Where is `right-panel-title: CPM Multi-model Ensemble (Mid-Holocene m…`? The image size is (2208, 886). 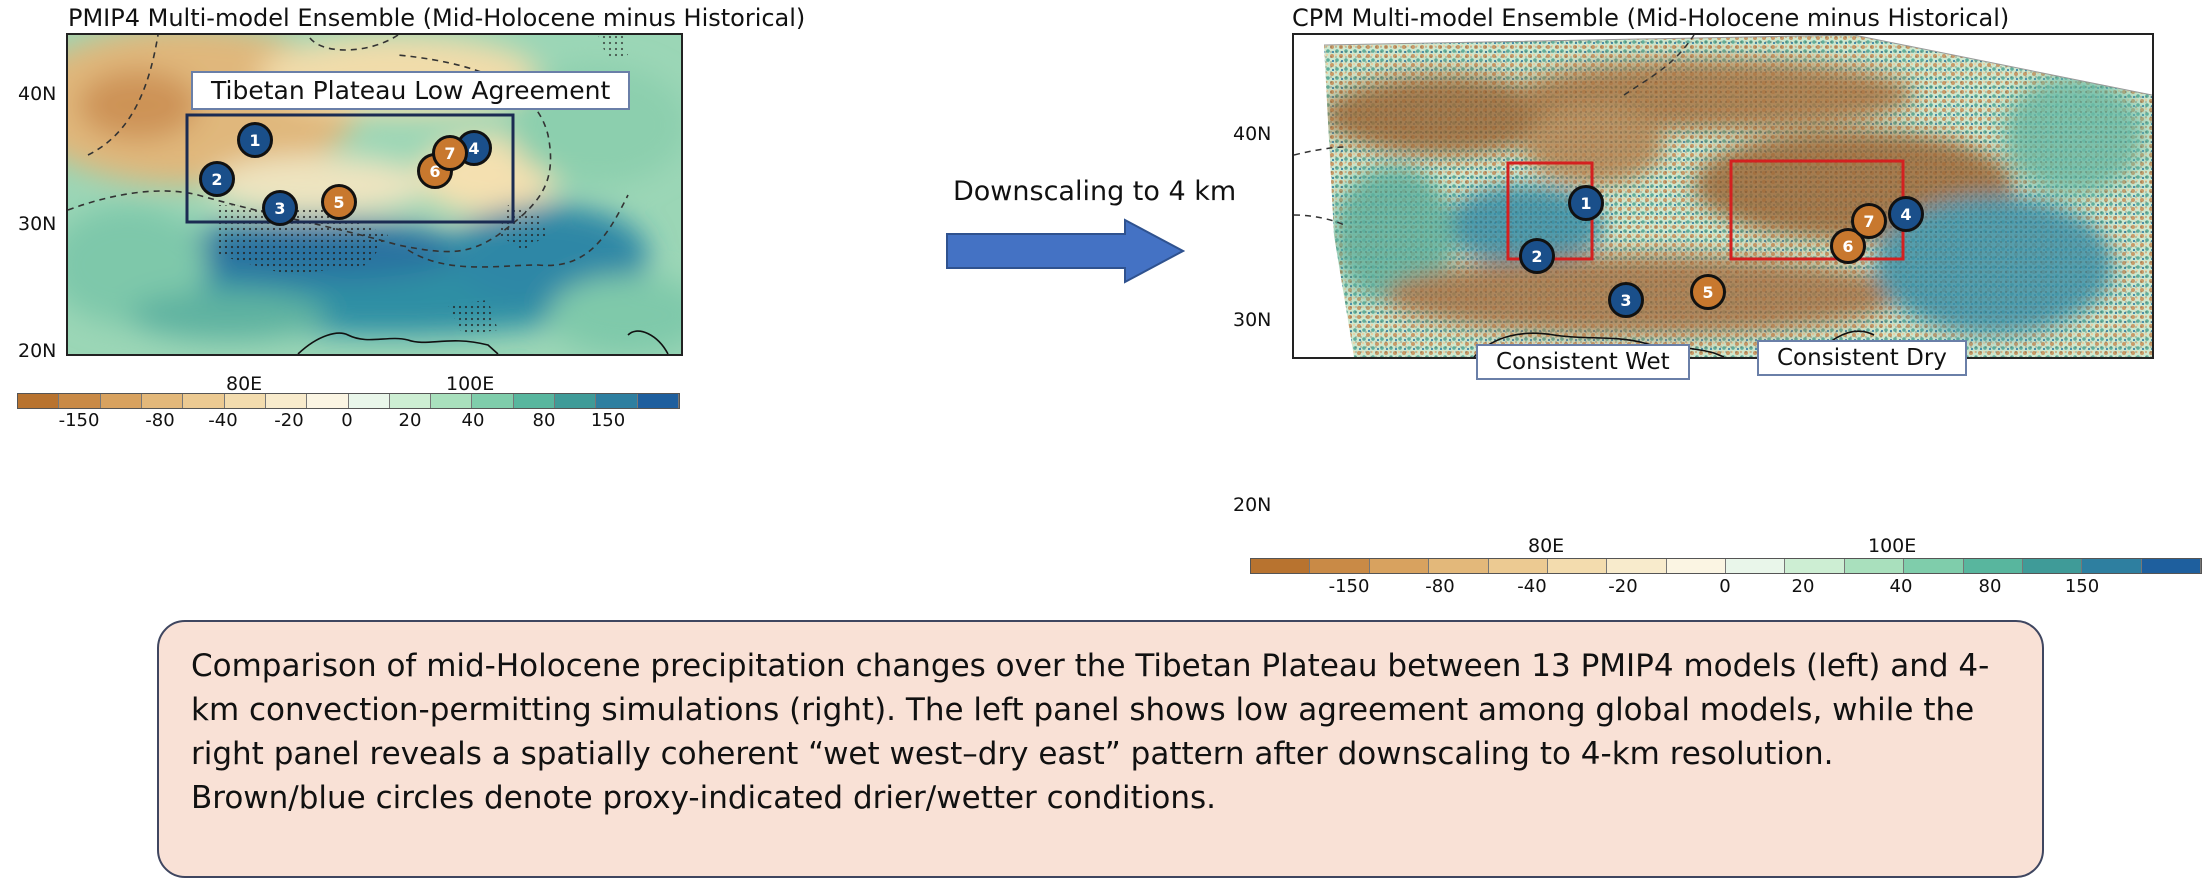 right-panel-title: CPM Multi-model Ensemble (Mid-Holocene m… is located at coordinates (1651, 18).